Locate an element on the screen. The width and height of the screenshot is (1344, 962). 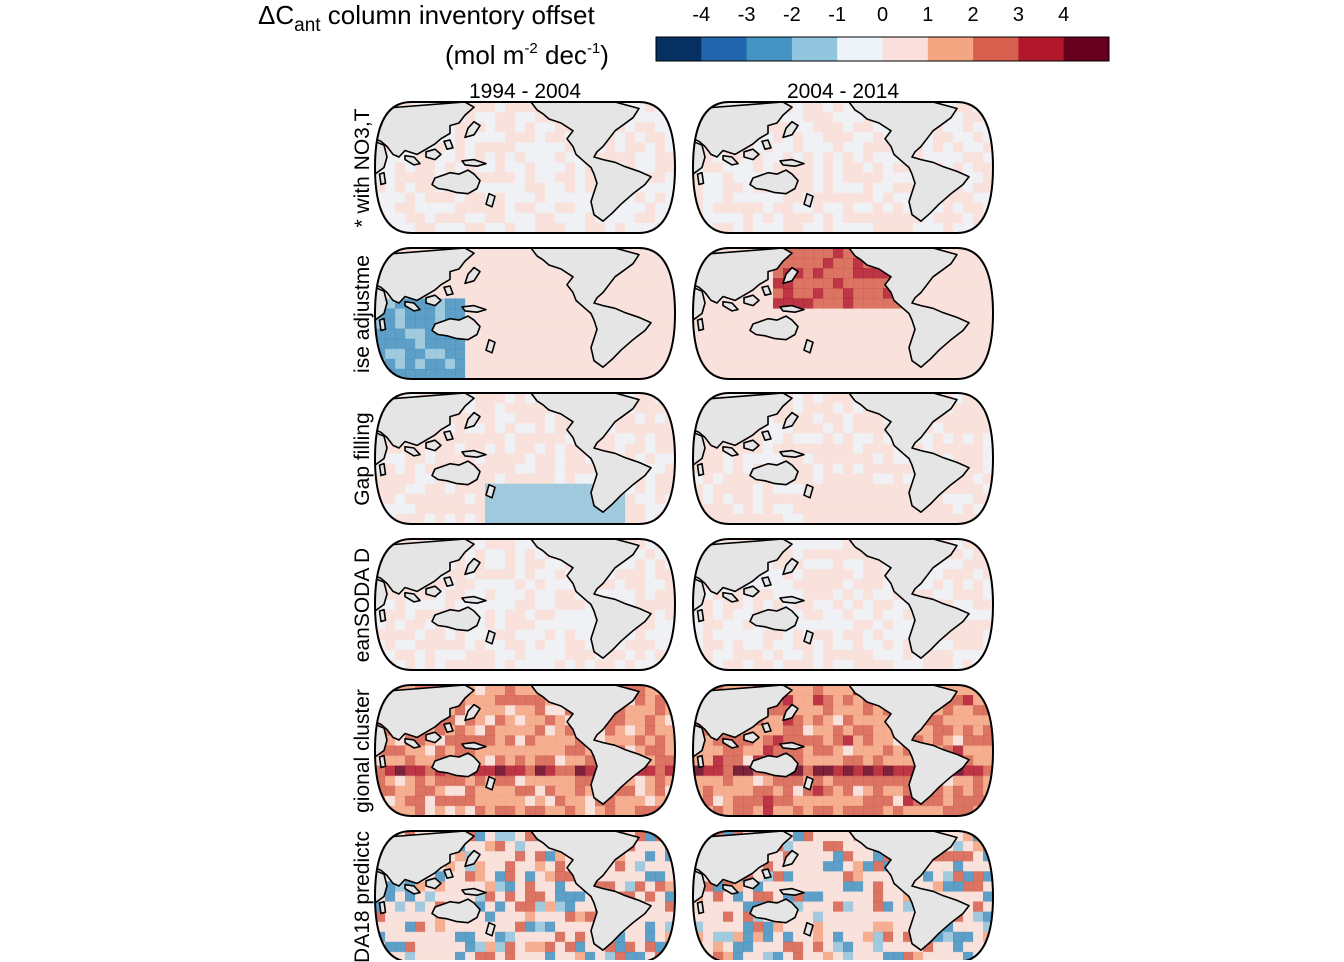
map-outline is located at coordinates (843, 167).